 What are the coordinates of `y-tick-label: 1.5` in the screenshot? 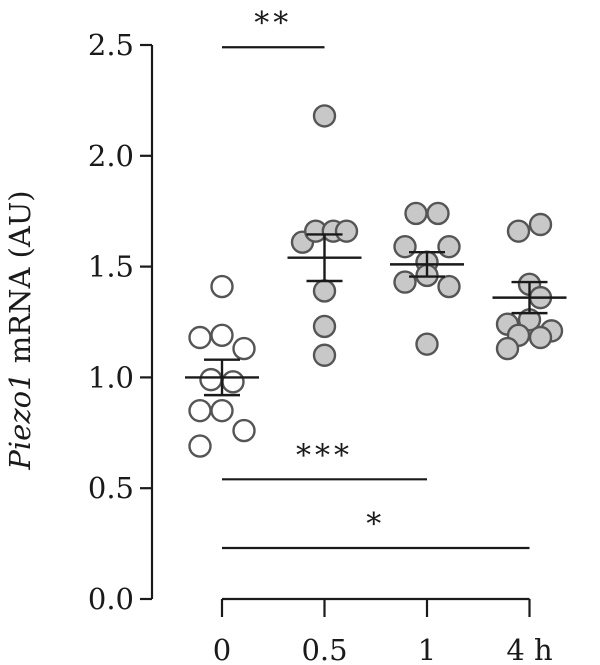 It's located at (111, 267).